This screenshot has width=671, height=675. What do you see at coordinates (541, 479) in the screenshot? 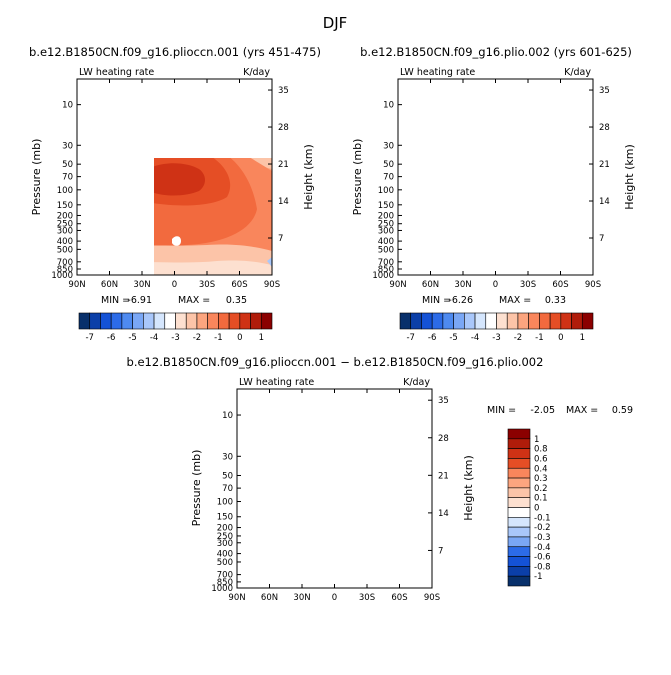
I see `colorbar-label: 0.3` at bounding box center [541, 479].